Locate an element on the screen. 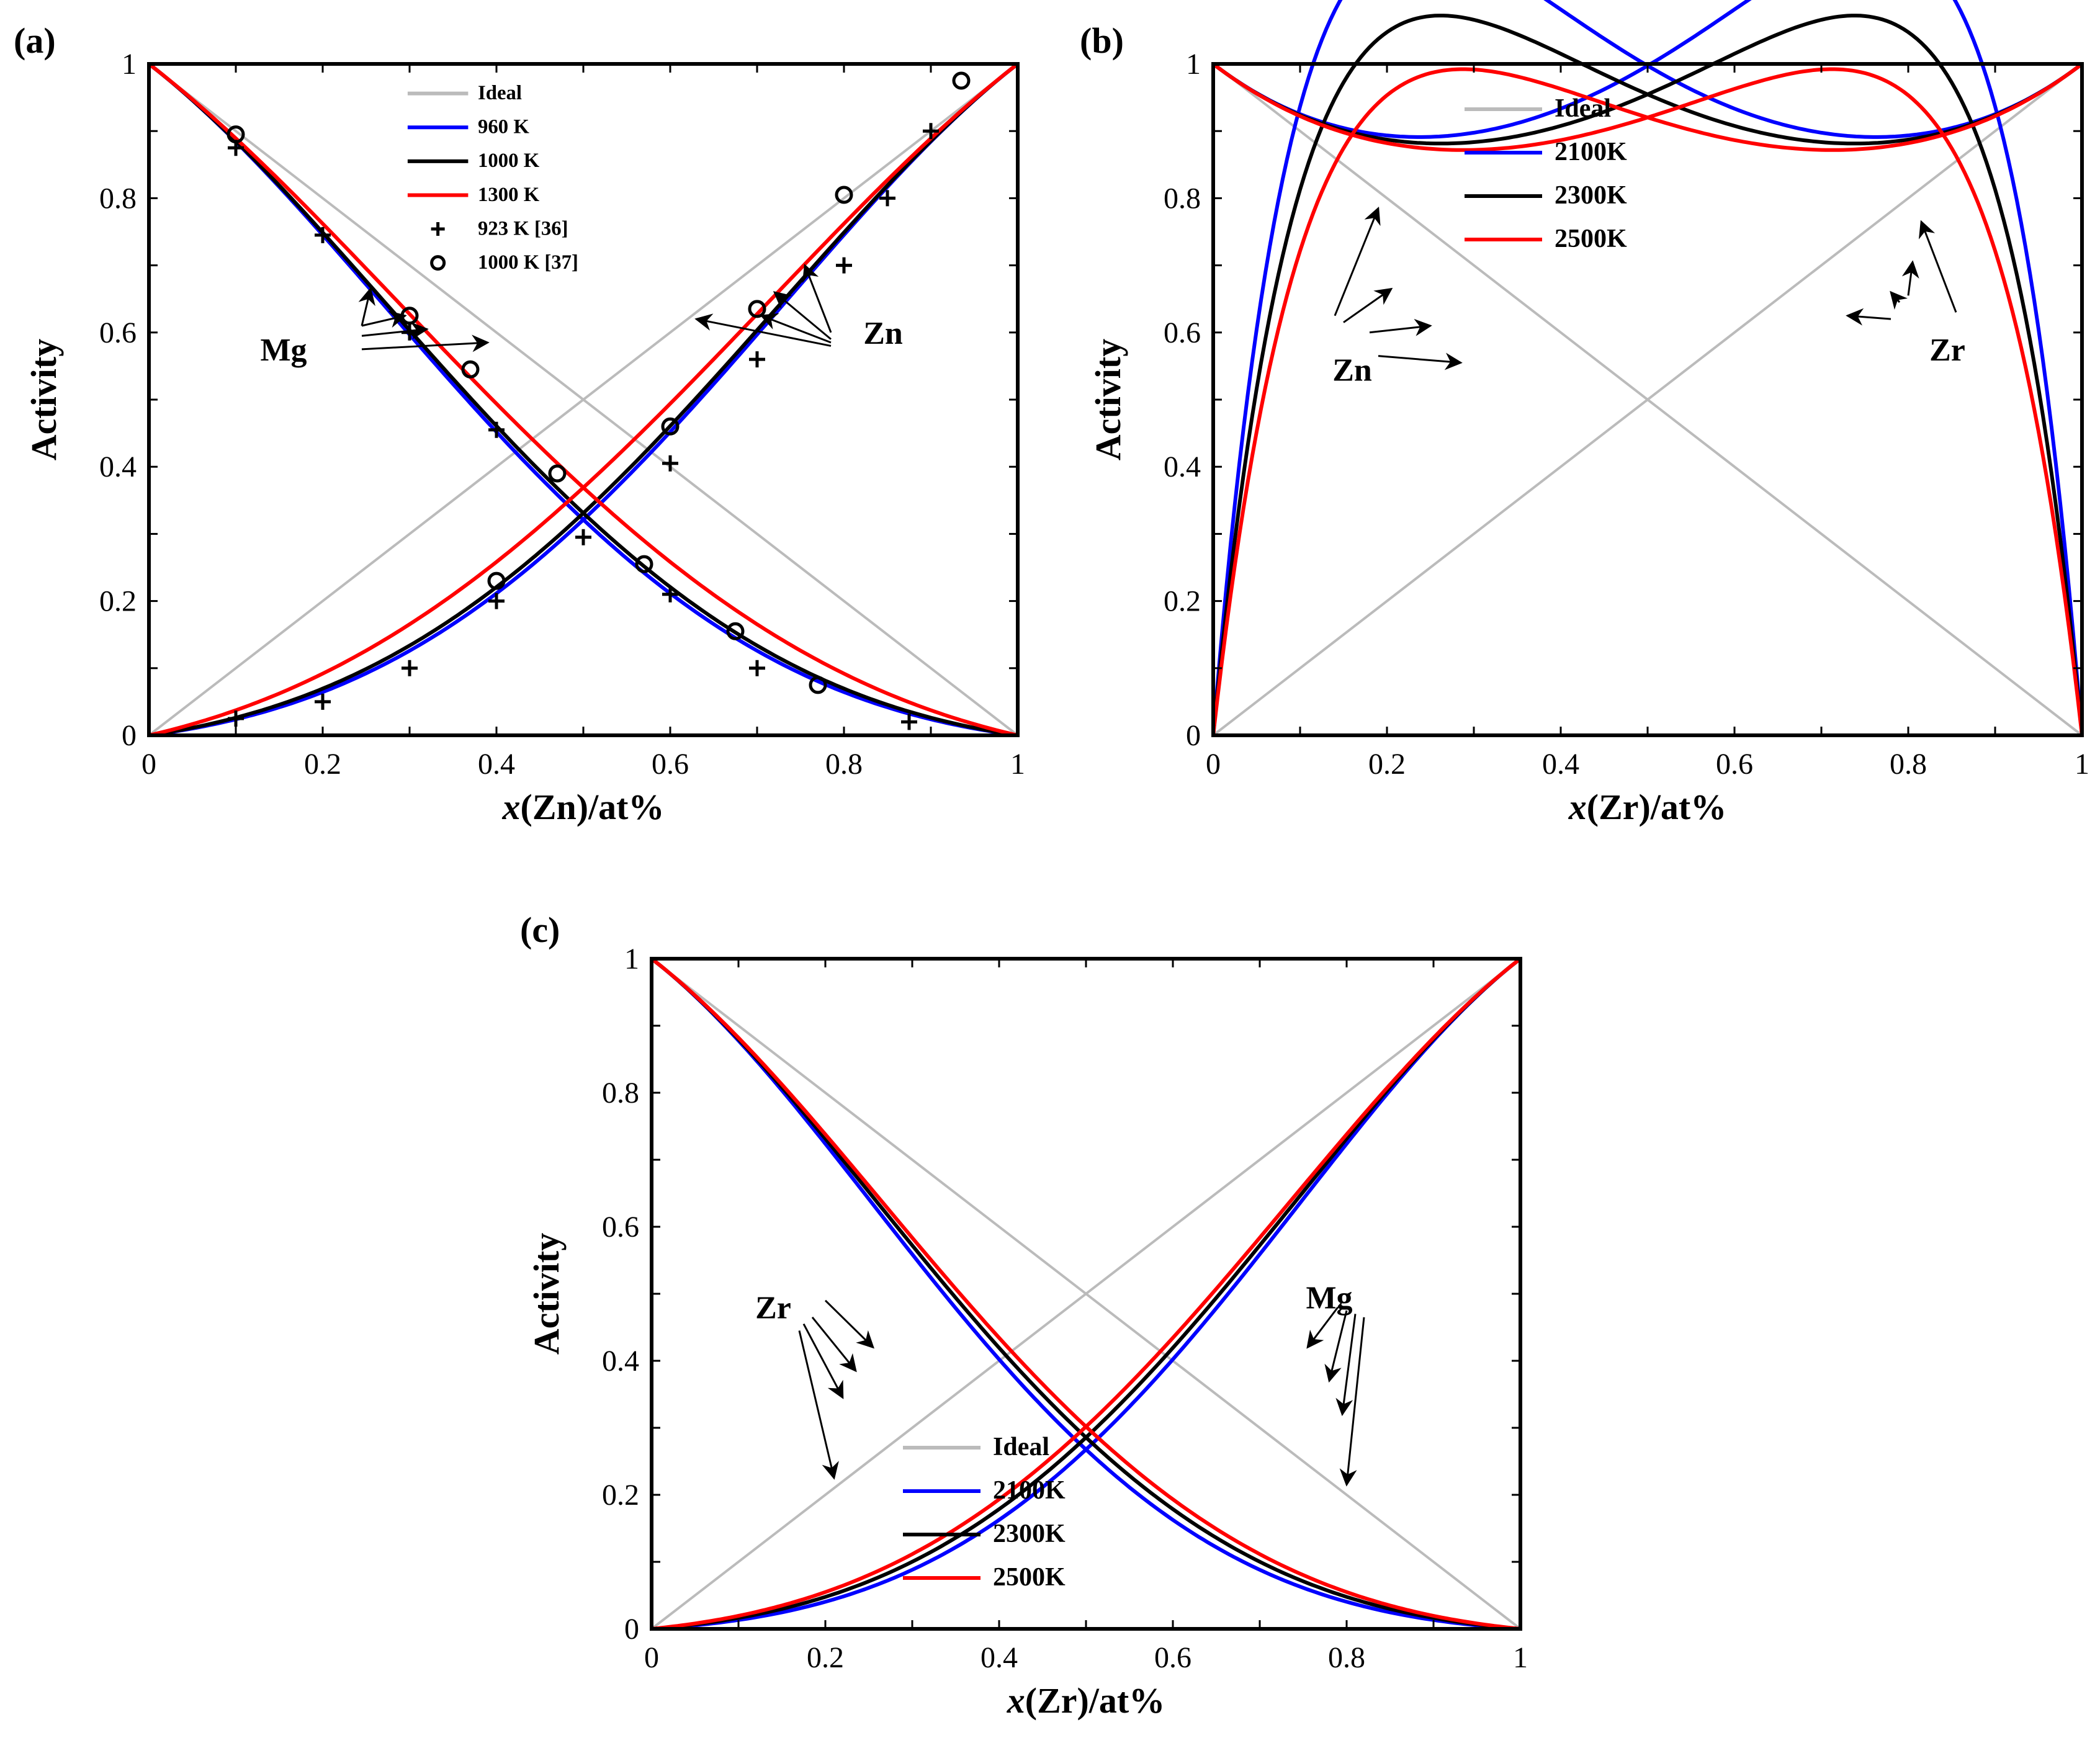 The image size is (2100, 1748). legend-swatch-circle is located at coordinates (438, 263).